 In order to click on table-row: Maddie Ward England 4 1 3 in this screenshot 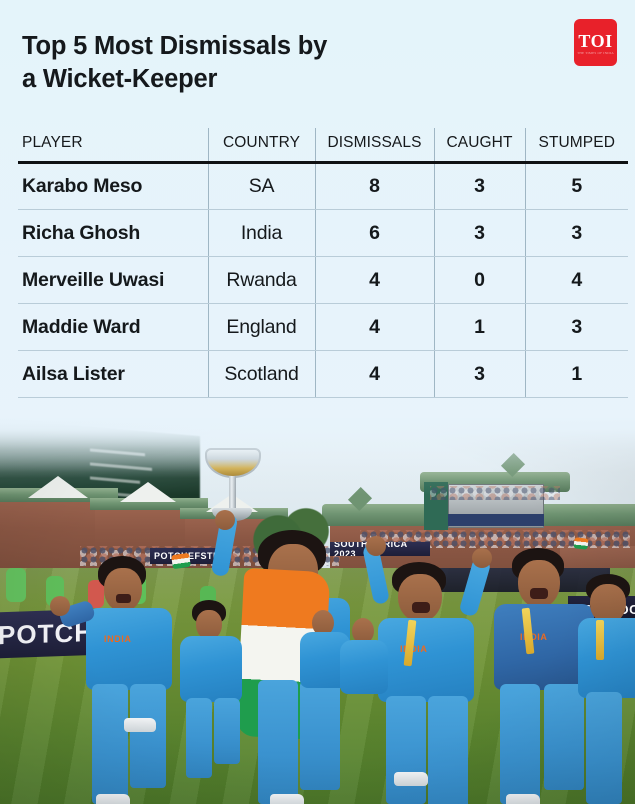, I will do `click(323, 327)`.